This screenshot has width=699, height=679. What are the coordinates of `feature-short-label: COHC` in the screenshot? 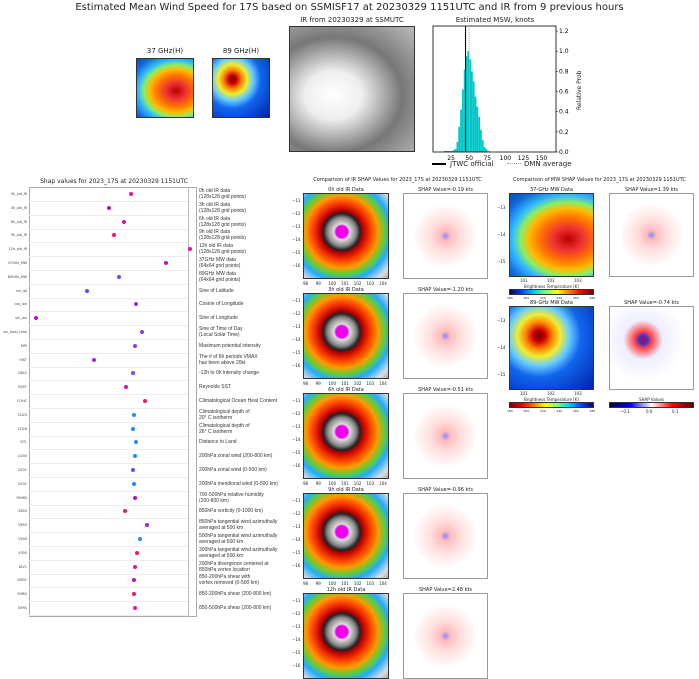 It's located at (22, 401).